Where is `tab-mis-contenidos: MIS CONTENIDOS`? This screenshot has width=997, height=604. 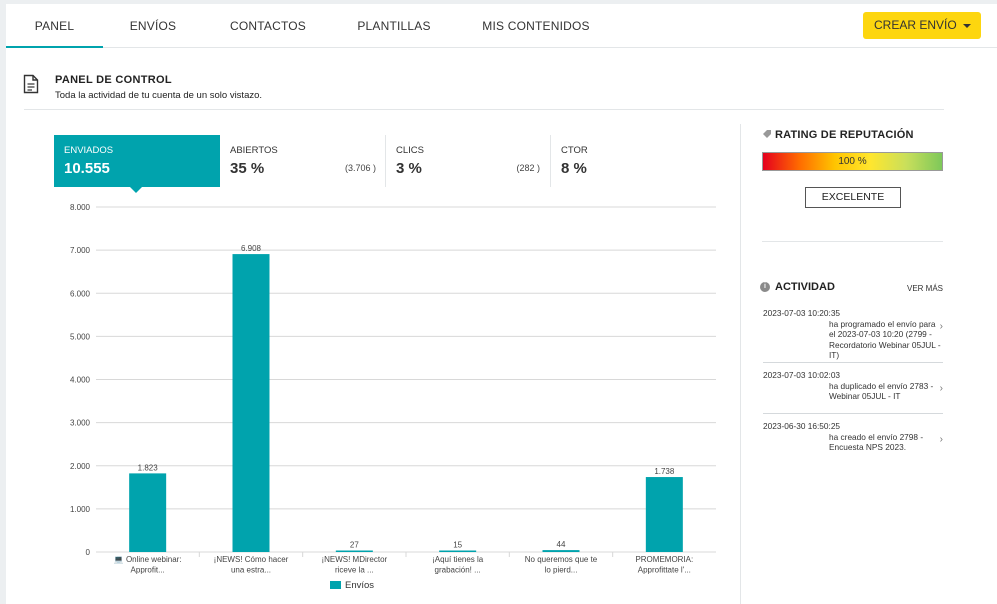
tab-mis-contenidos: MIS CONTENIDOS is located at coordinates (536, 26).